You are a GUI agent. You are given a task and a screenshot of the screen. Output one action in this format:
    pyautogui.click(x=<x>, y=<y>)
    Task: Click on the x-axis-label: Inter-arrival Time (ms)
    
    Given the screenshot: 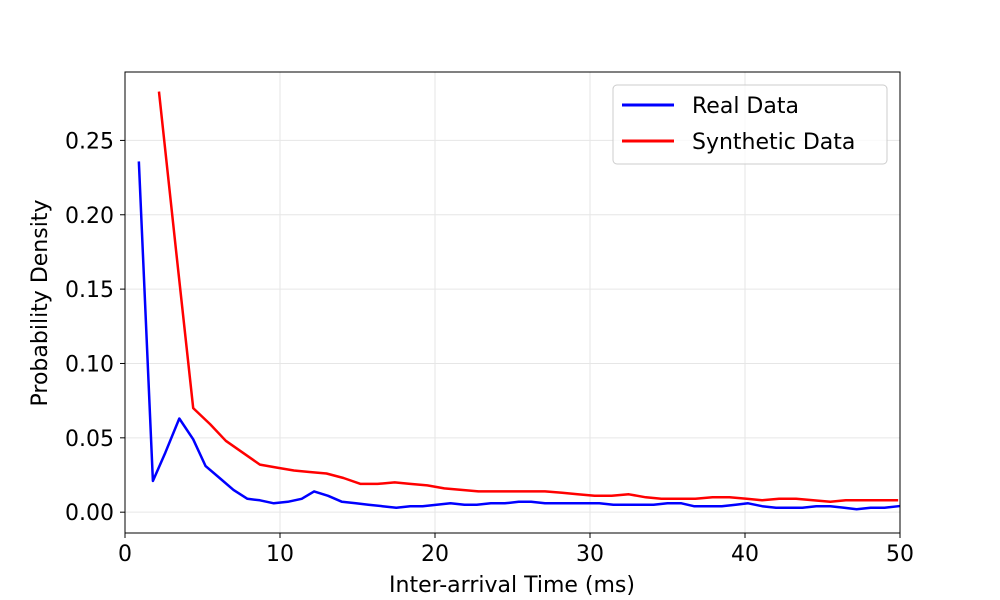 What is the action you would take?
    pyautogui.click(x=512, y=585)
    